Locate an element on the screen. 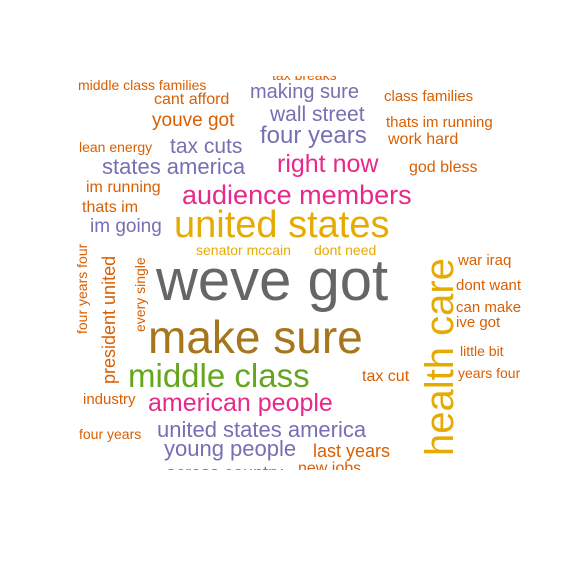 The image size is (572, 568). word-wall-street: wall street is located at coordinates (317, 114).